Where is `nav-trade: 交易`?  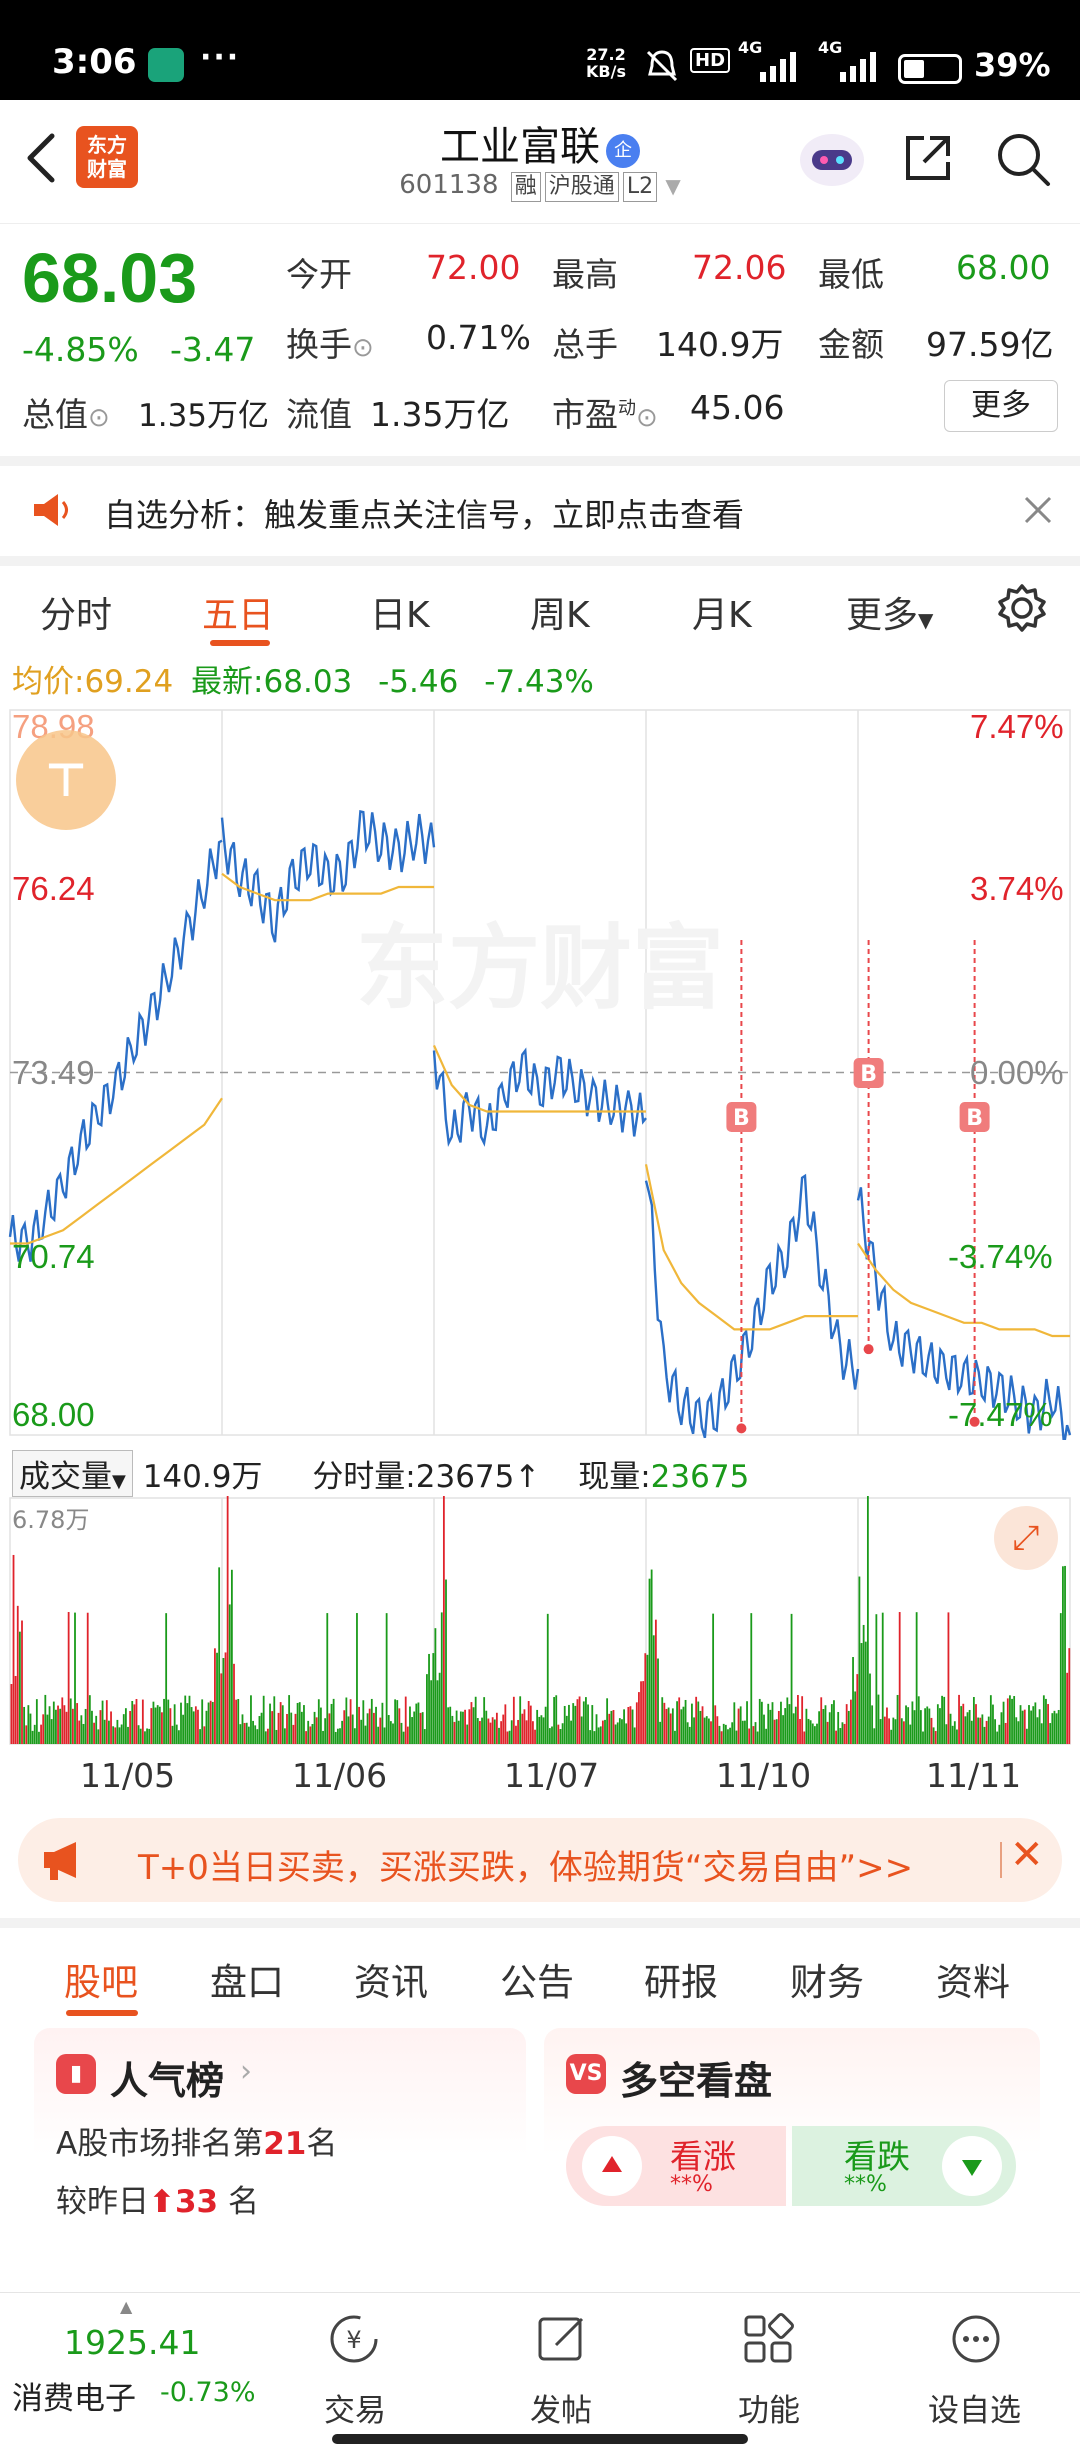
nav-trade: 交易 is located at coordinates (355, 2411).